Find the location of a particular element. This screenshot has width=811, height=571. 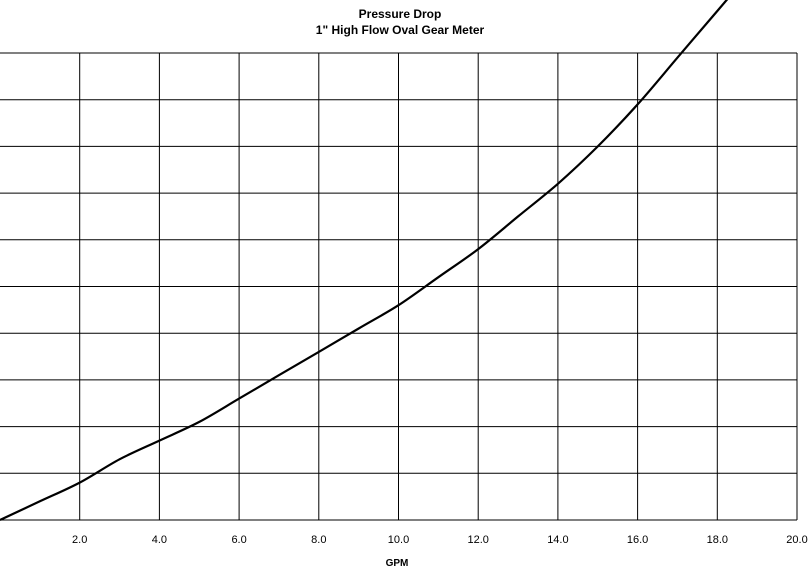

x-tick-label: 20.0 is located at coordinates (796, 540).